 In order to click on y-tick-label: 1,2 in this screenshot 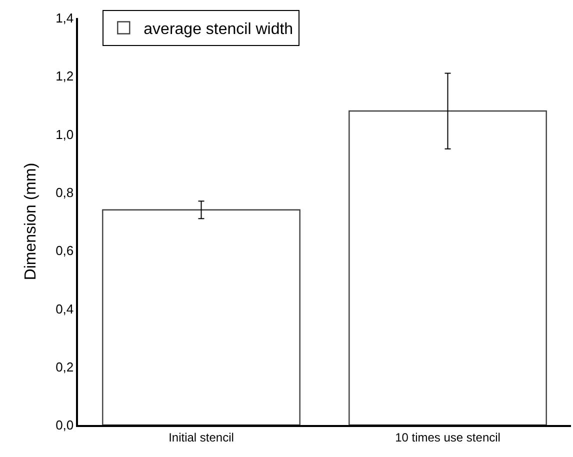, I will do `click(65, 76)`.